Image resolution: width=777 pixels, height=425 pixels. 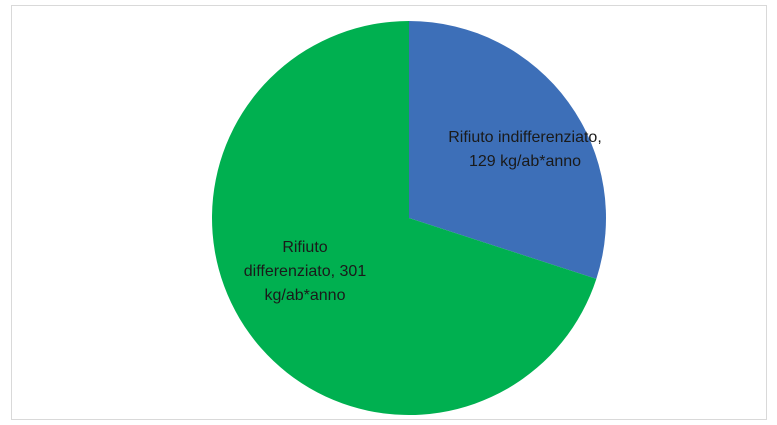 I want to click on data-label-wrap: Rifiuto differenziato, 301 kg/ab*anno, so click(x=305, y=272).